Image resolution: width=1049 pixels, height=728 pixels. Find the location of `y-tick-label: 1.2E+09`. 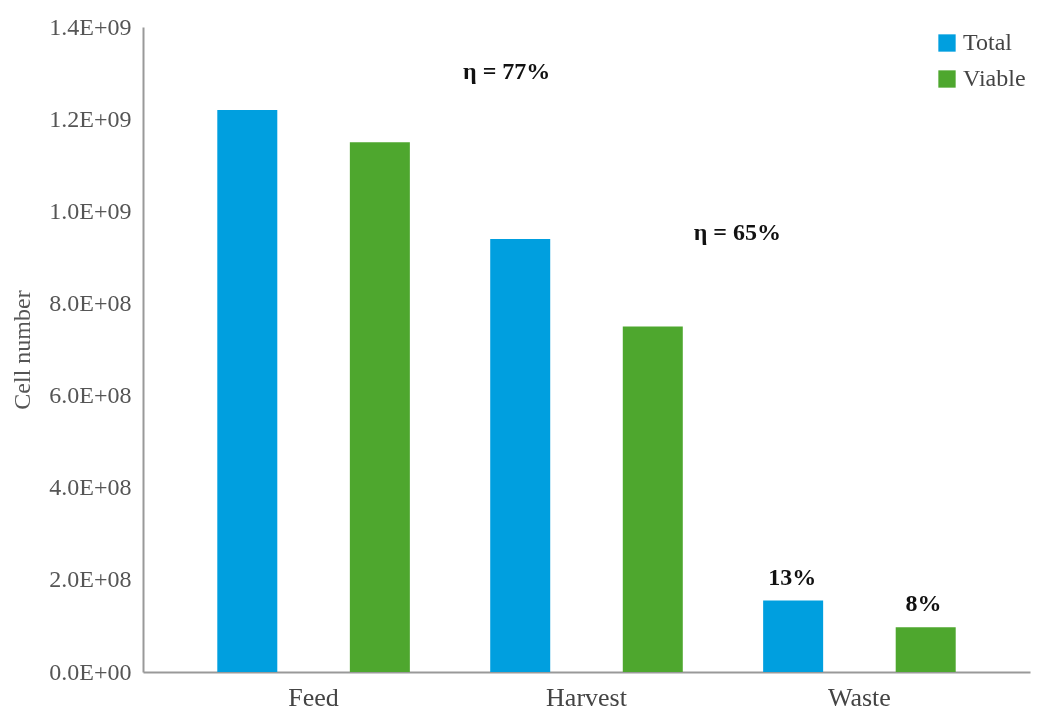

y-tick-label: 1.2E+09 is located at coordinates (90, 118).